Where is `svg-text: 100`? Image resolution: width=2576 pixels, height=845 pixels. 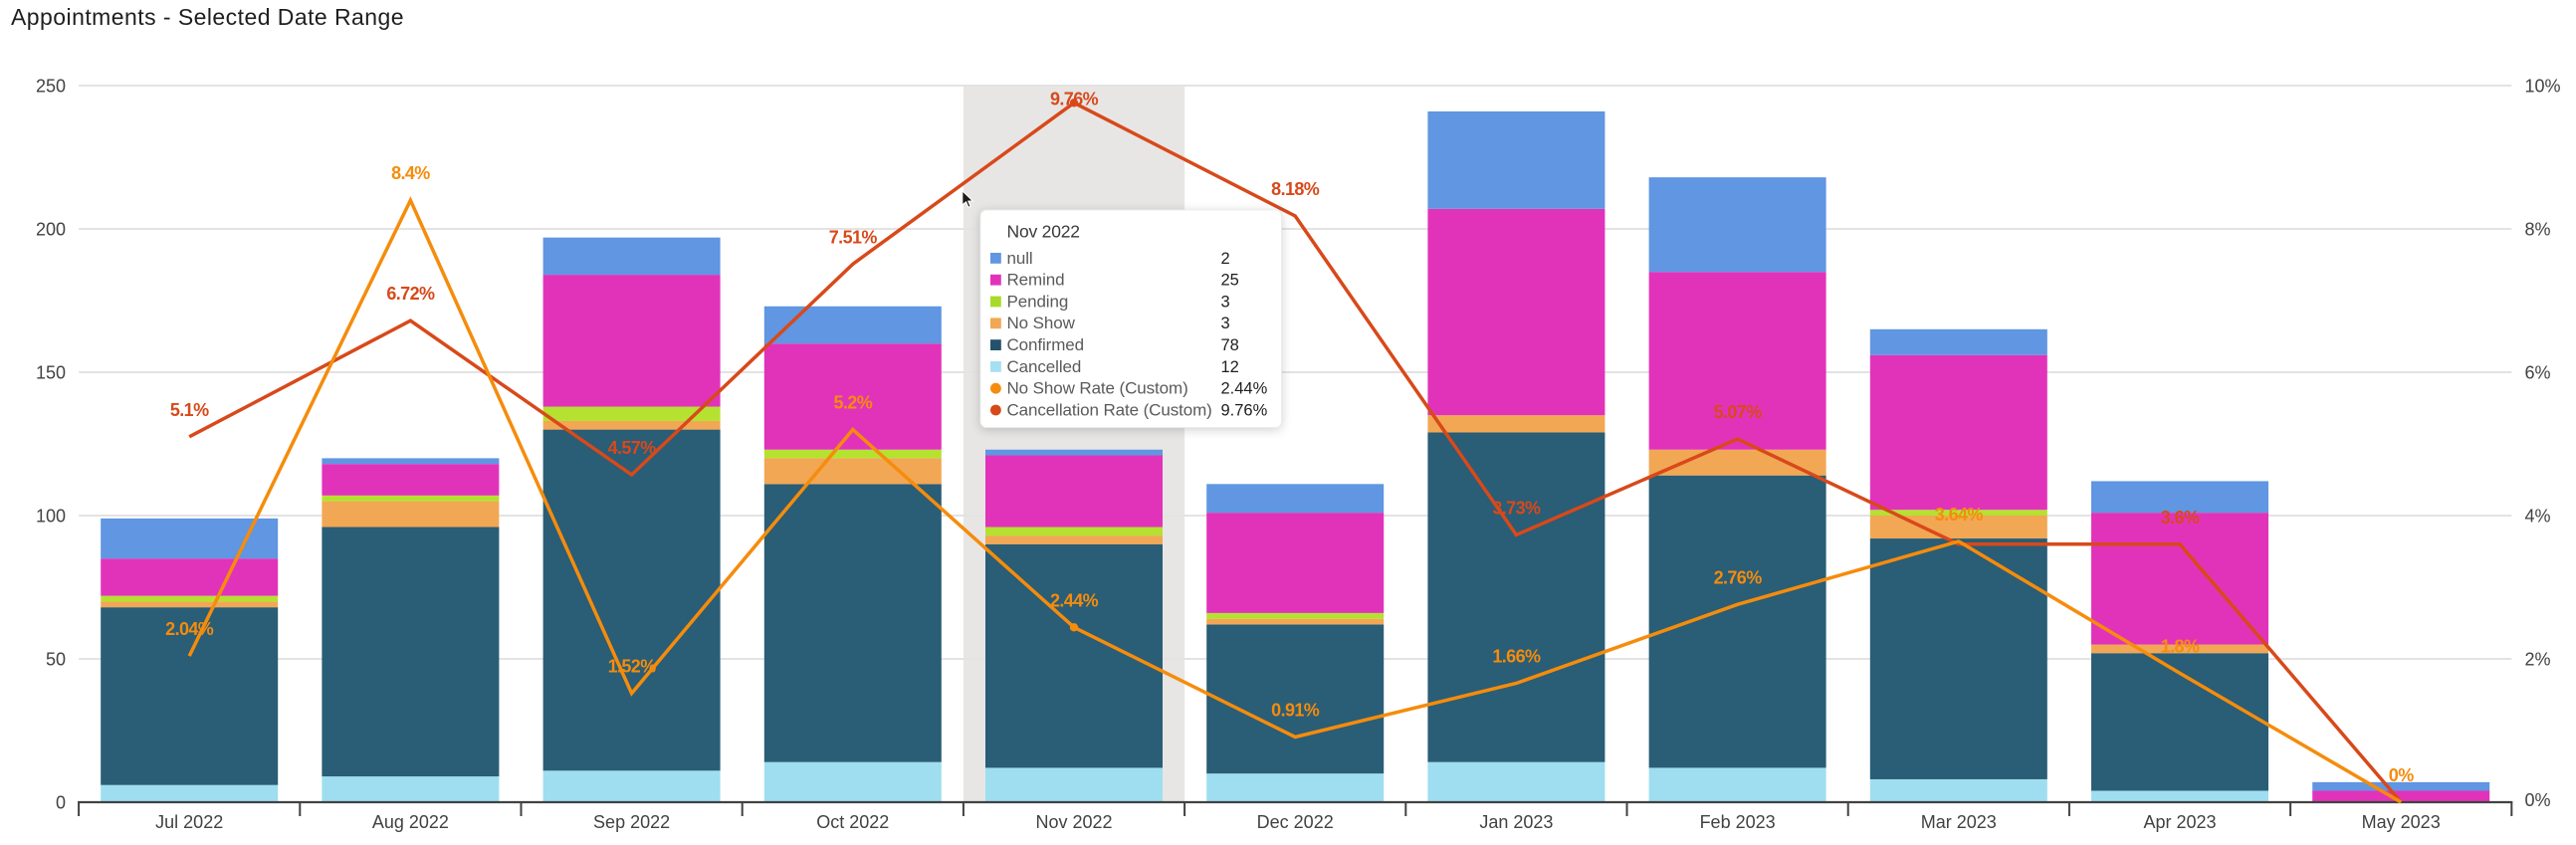 svg-text: 100 is located at coordinates (51, 517).